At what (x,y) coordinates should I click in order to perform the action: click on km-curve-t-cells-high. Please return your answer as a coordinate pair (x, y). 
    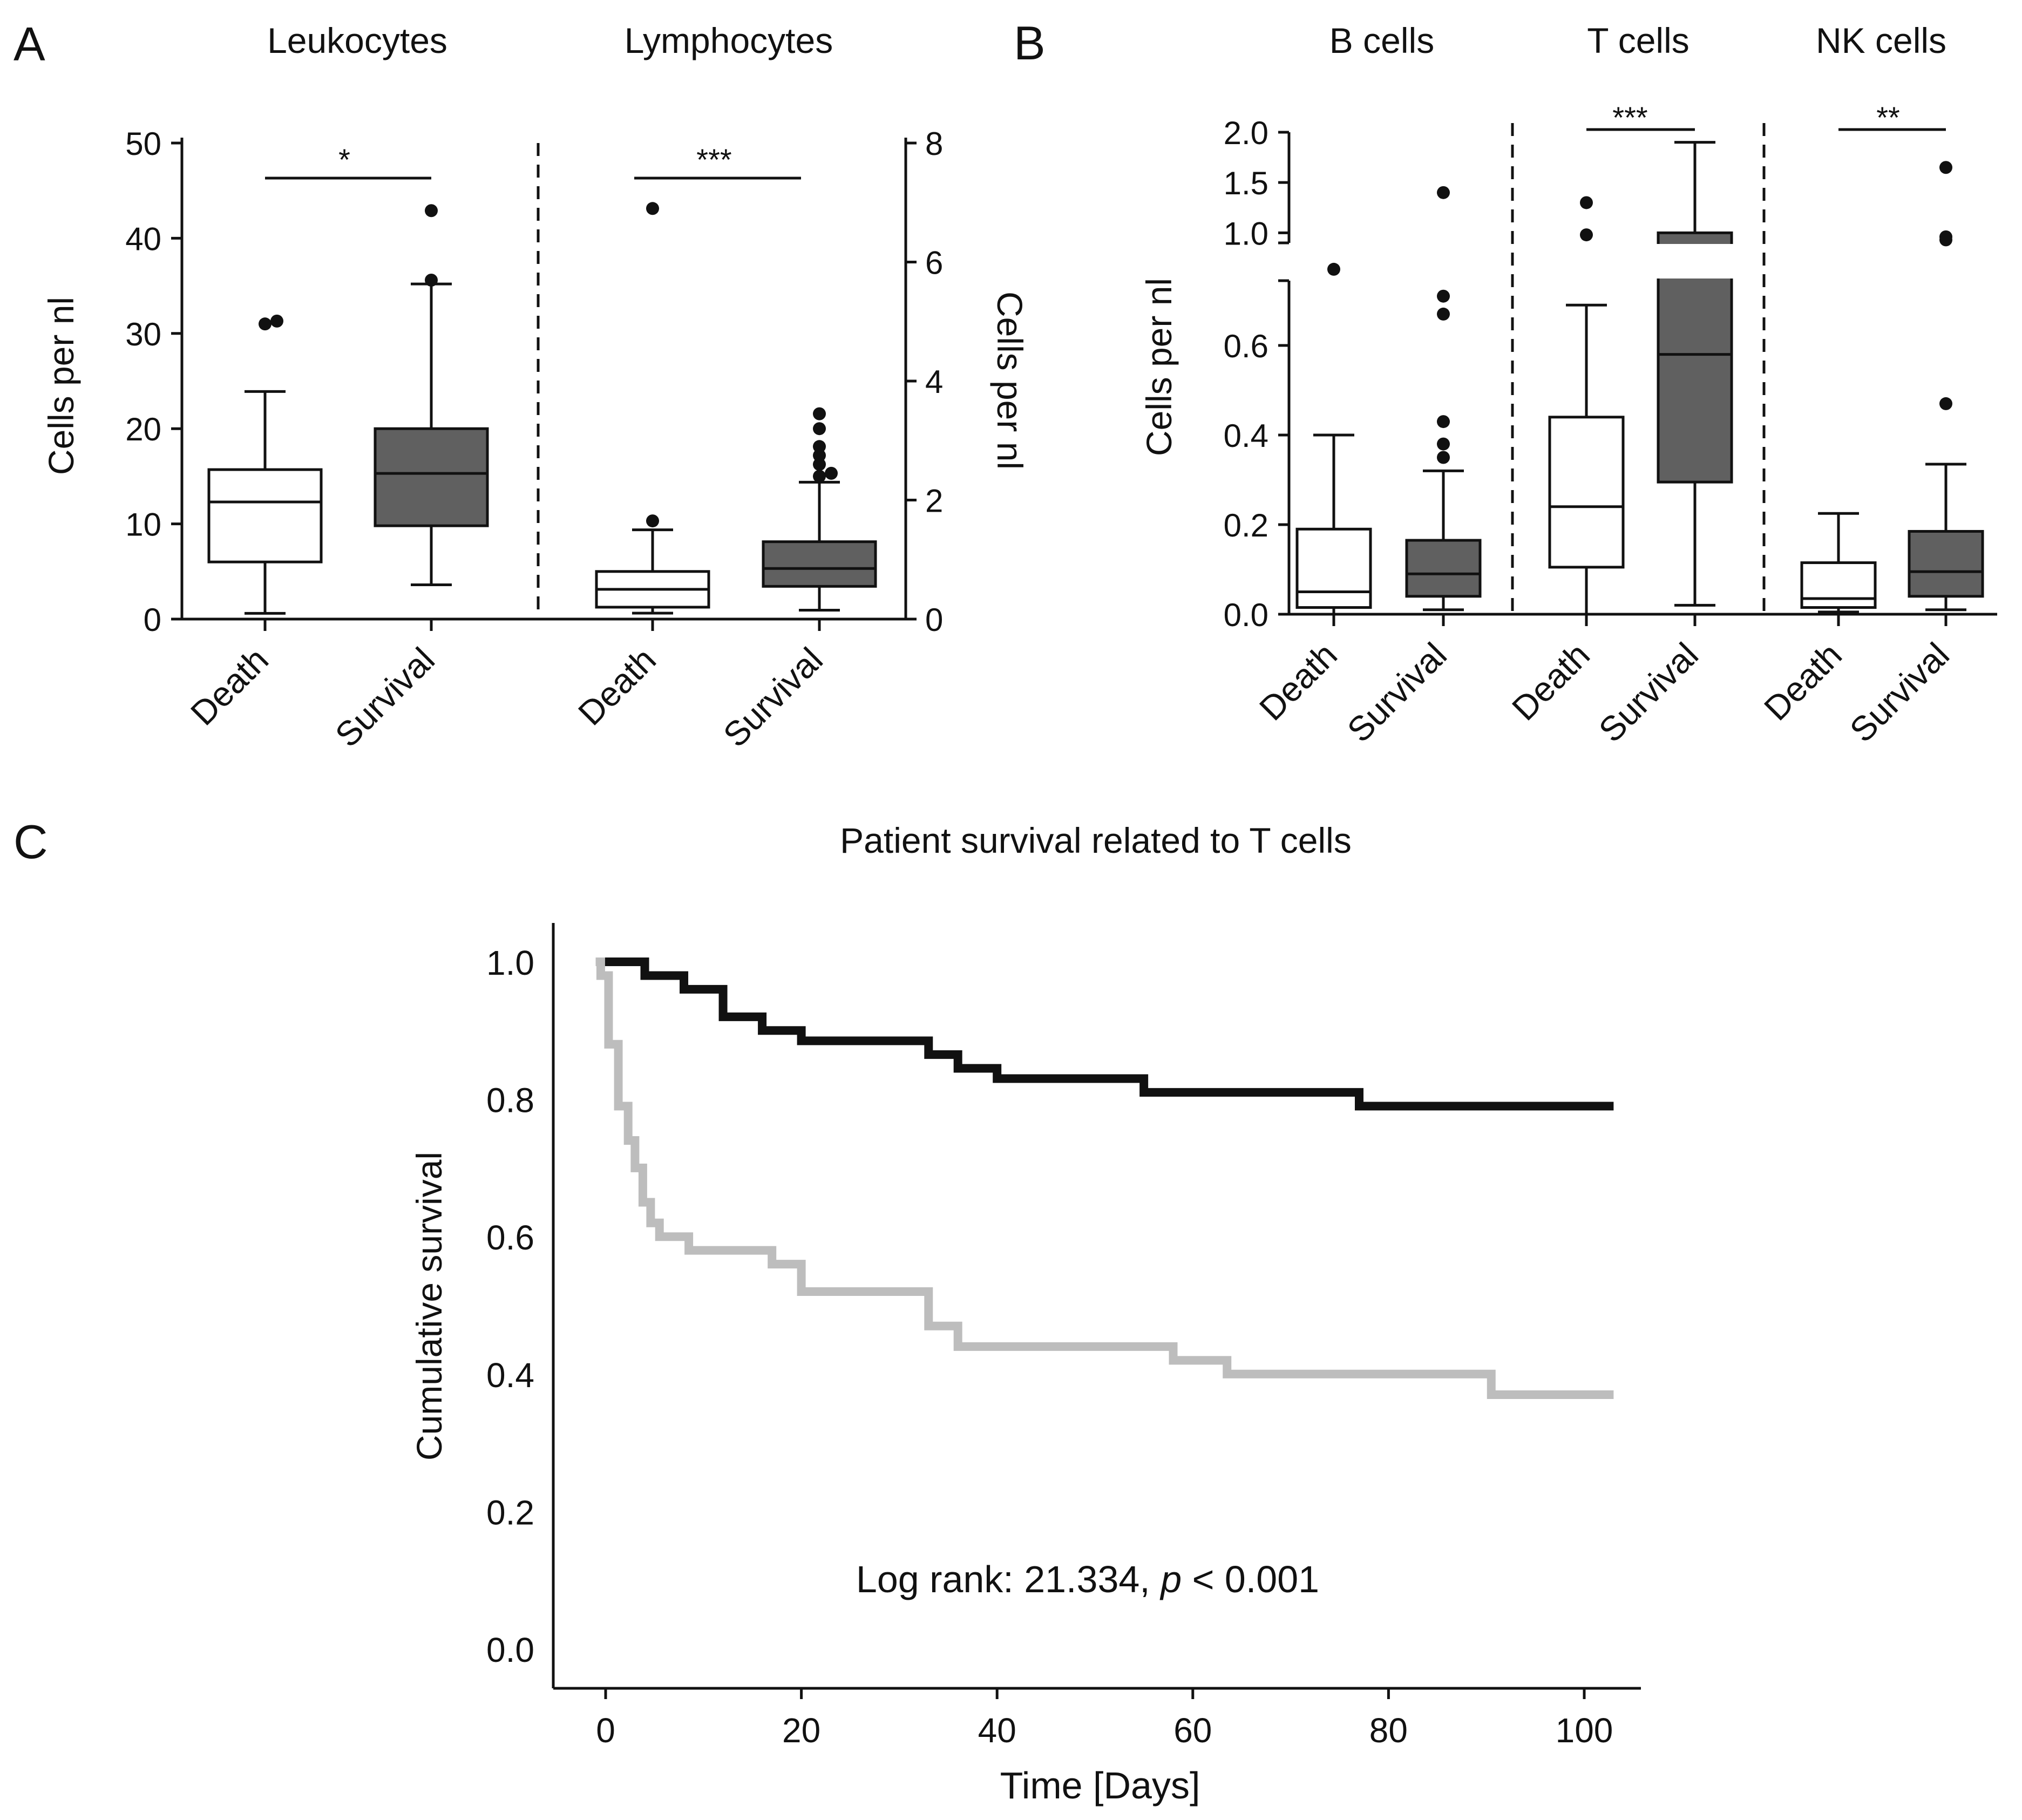
    Looking at the image, I should click on (1104, 1034).